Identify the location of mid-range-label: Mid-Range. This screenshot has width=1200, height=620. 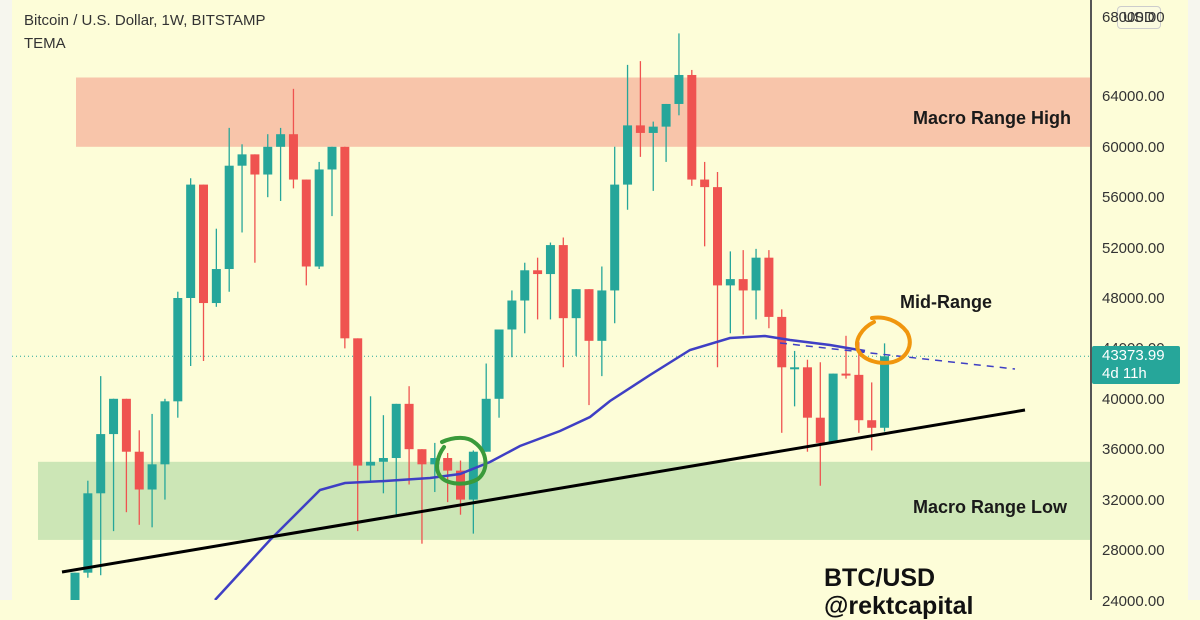
(946, 302).